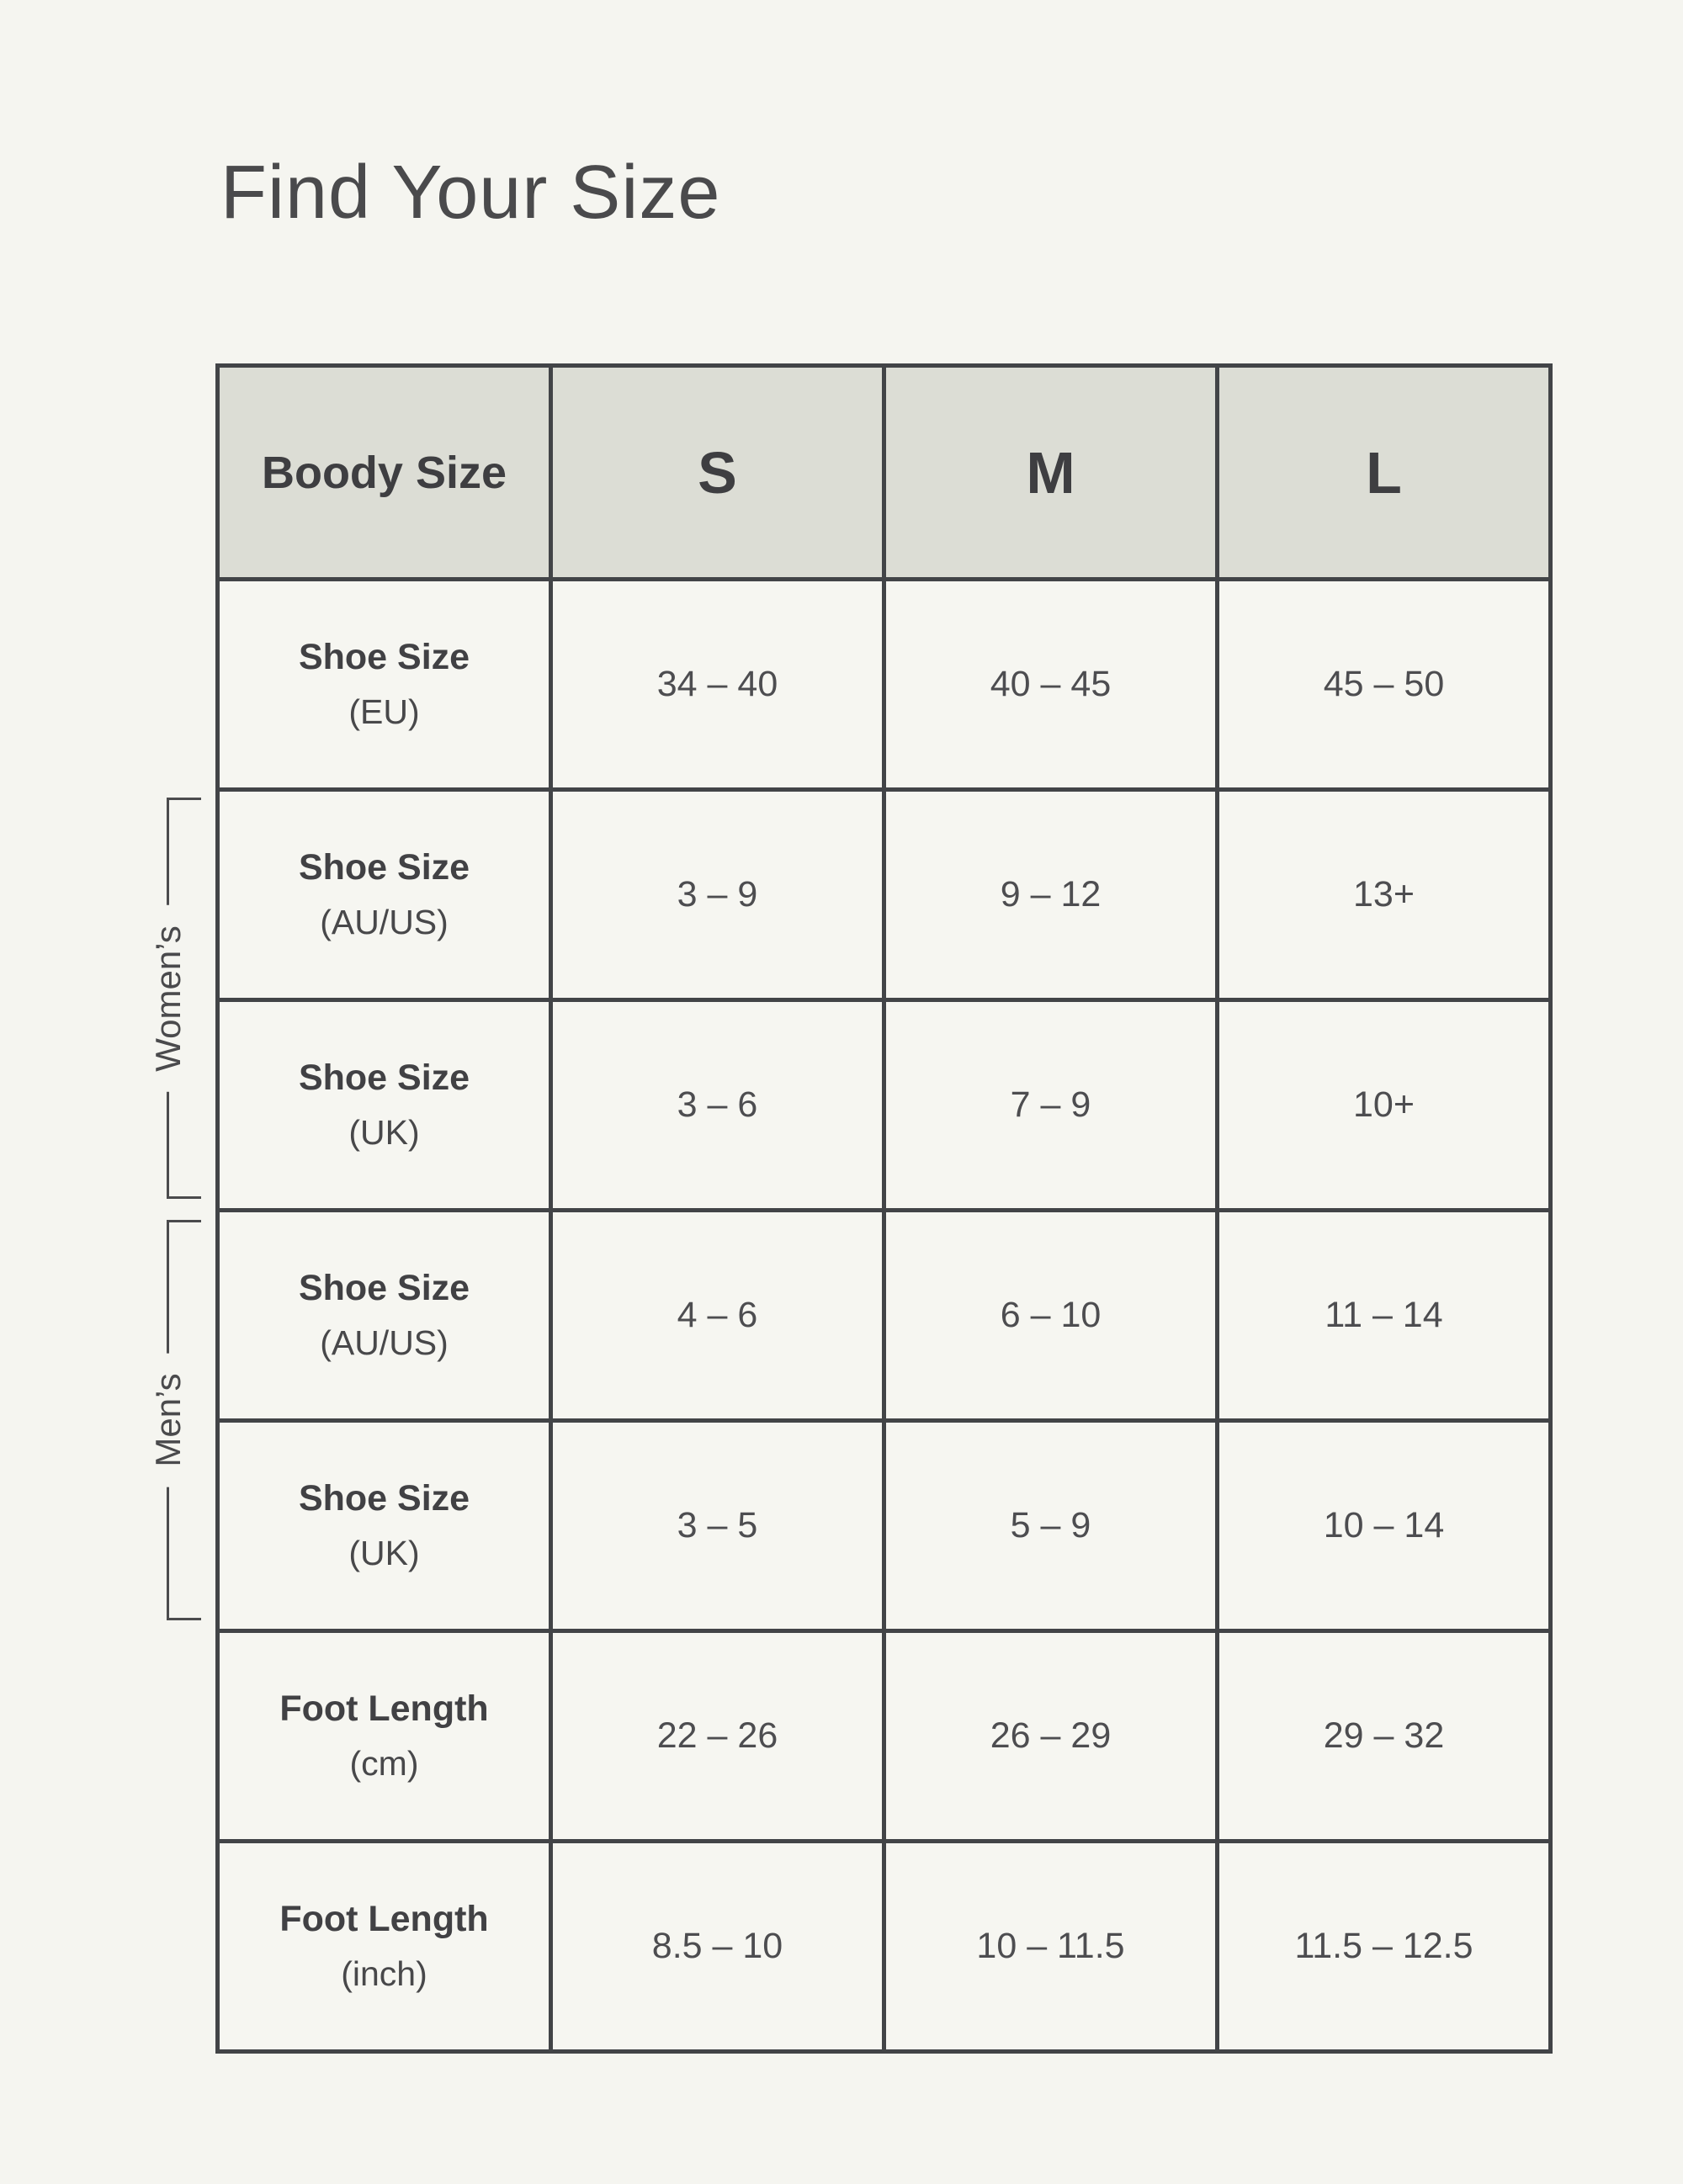 This screenshot has height=2184, width=1683. What do you see at coordinates (1050, 895) in the screenshot?
I see `value-cell: 9 – 12` at bounding box center [1050, 895].